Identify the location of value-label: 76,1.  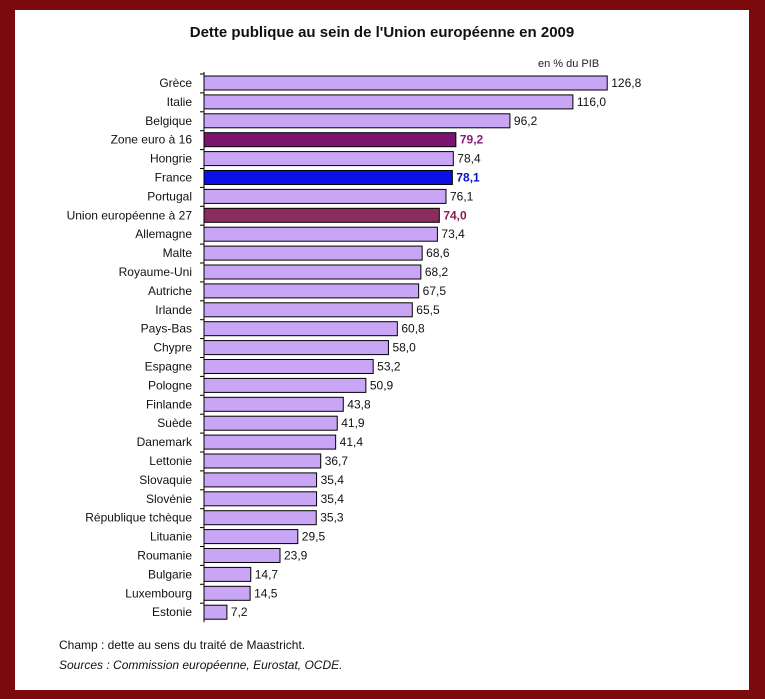
(462, 196).